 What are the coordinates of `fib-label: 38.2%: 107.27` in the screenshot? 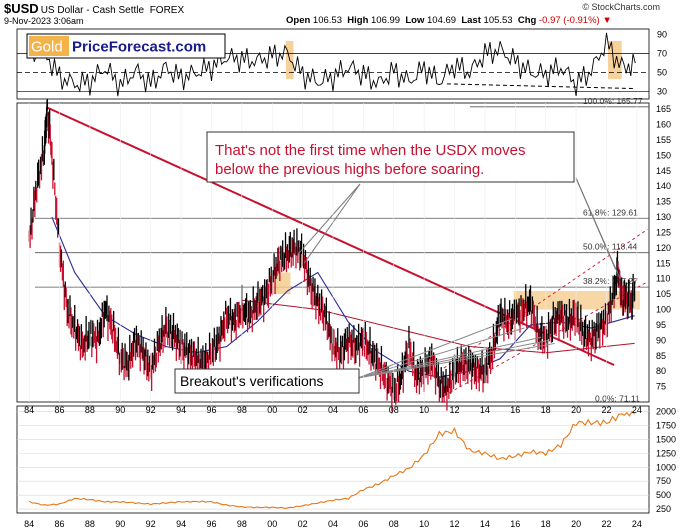 It's located at (610, 281).